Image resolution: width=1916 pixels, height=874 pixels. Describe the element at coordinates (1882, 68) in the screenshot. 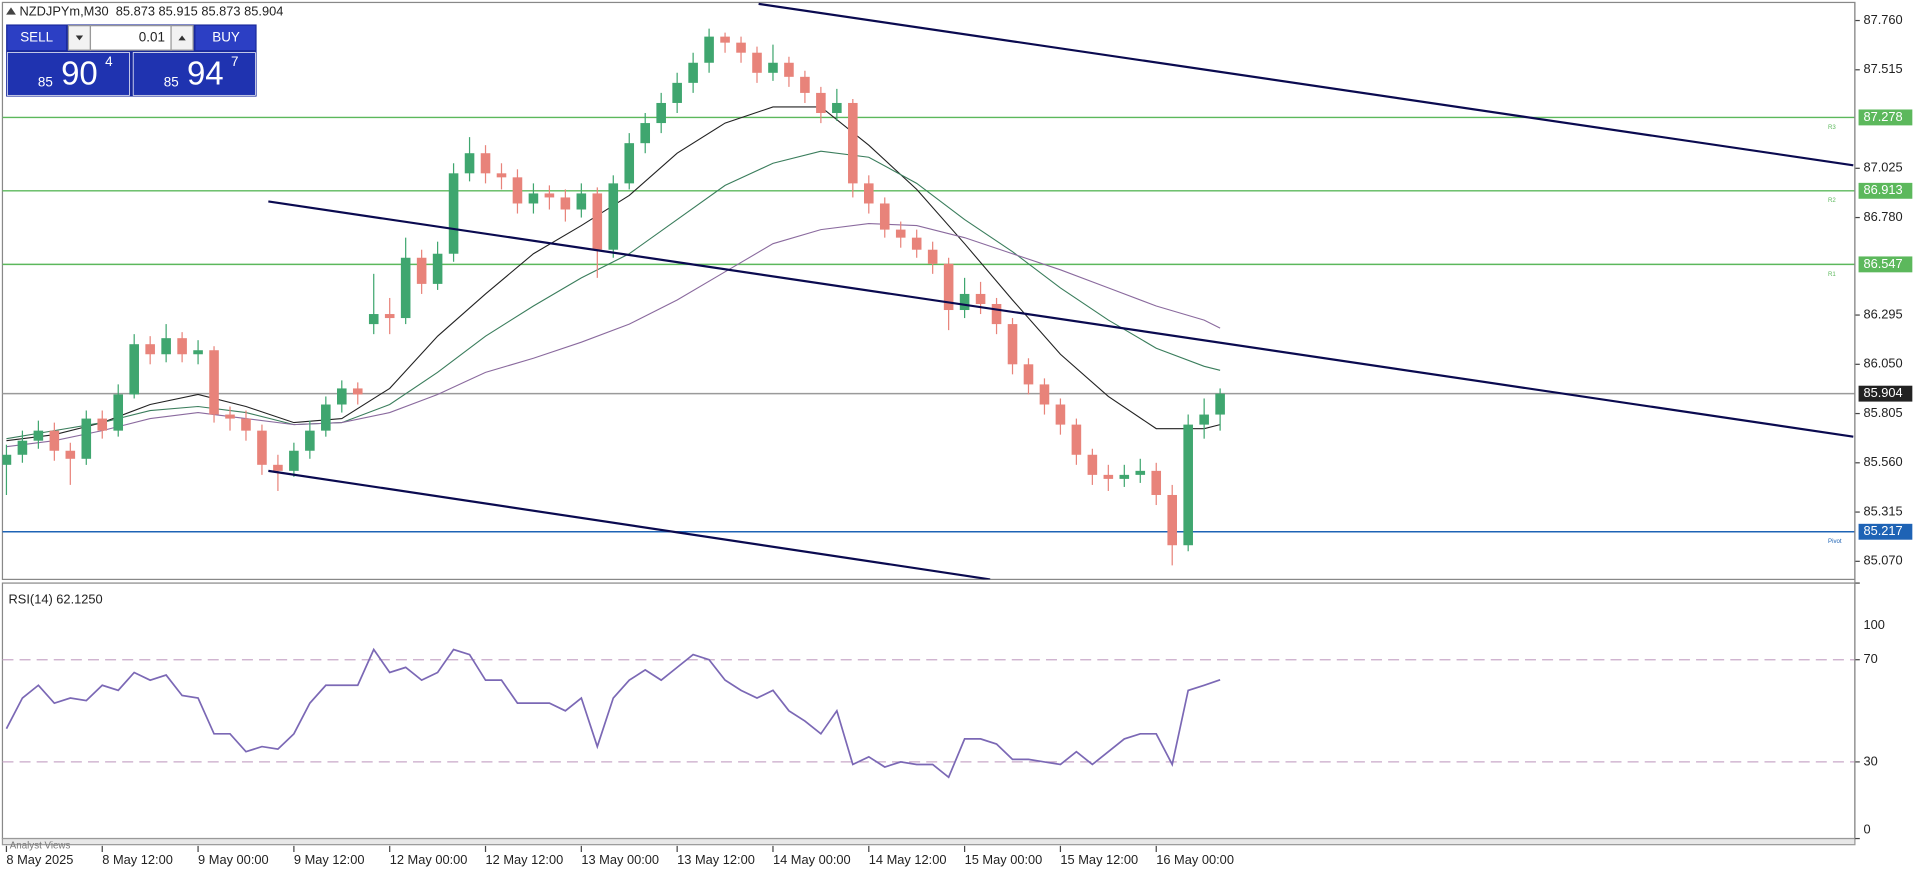

I see `y-tick-label: 87.515` at that location.